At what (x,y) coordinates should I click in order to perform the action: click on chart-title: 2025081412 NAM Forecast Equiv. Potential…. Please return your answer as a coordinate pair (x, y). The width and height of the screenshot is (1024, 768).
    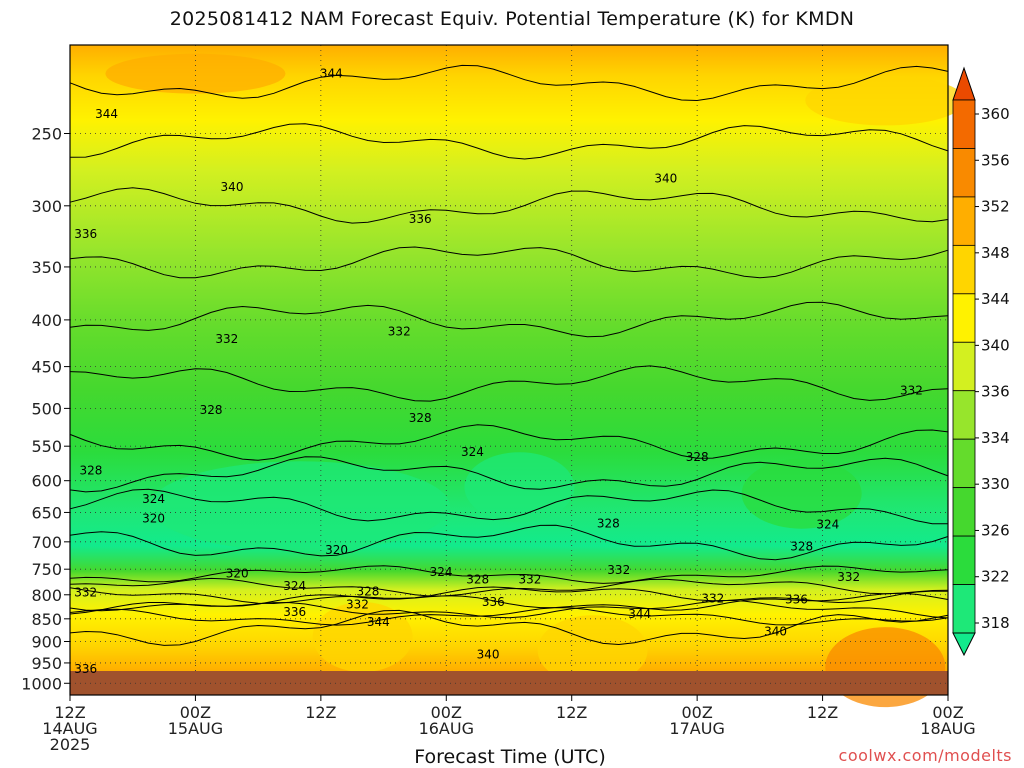
    Looking at the image, I should click on (512, 19).